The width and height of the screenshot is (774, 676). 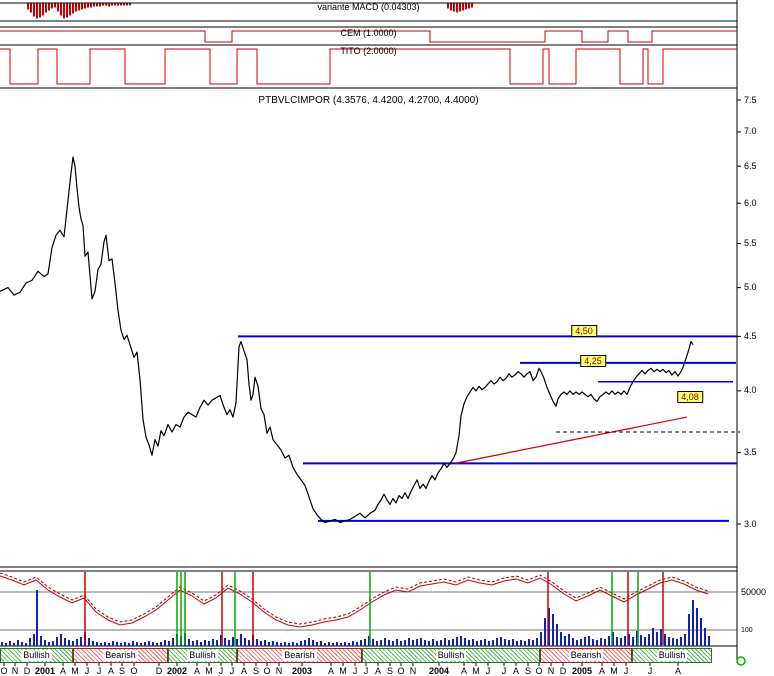 I want to click on price-flag: 4,50, so click(x=584, y=331).